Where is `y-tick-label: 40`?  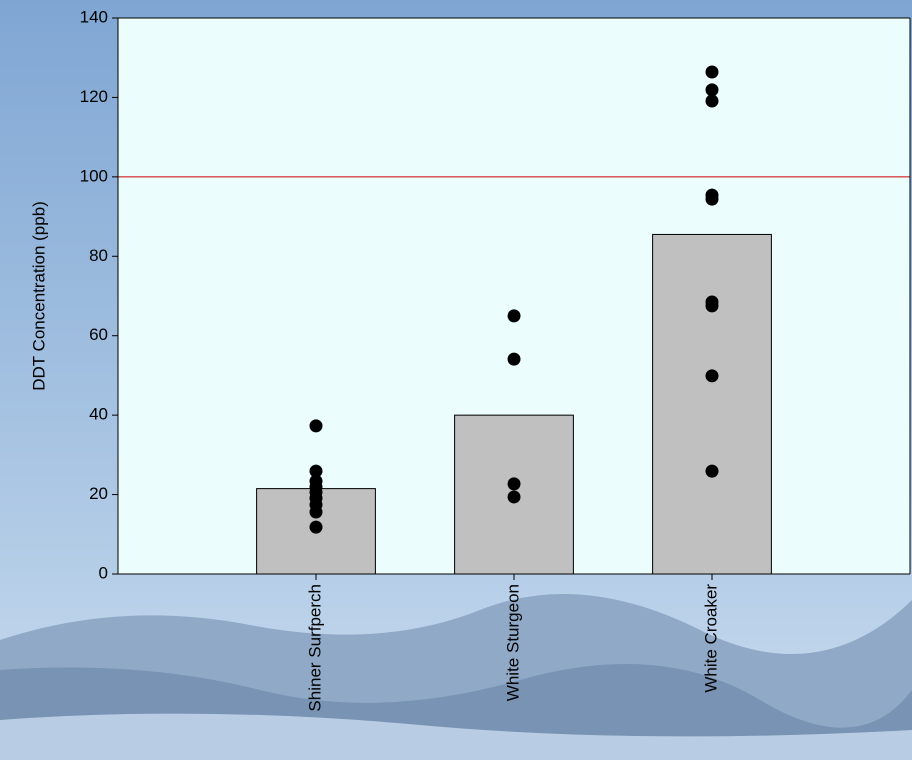 y-tick-label: 40 is located at coordinates (98, 414).